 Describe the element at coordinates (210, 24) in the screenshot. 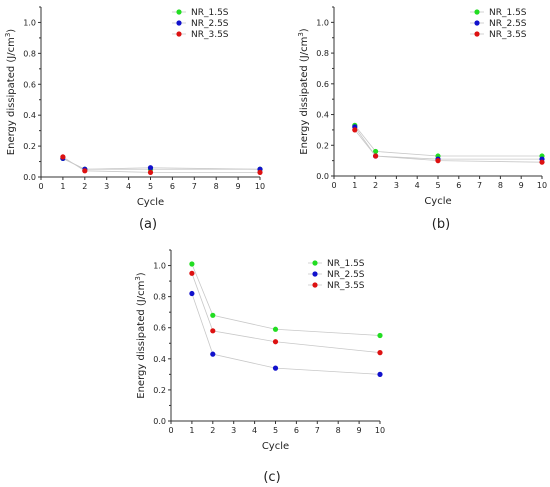

I see `legend-label: NR_2.5S` at that location.